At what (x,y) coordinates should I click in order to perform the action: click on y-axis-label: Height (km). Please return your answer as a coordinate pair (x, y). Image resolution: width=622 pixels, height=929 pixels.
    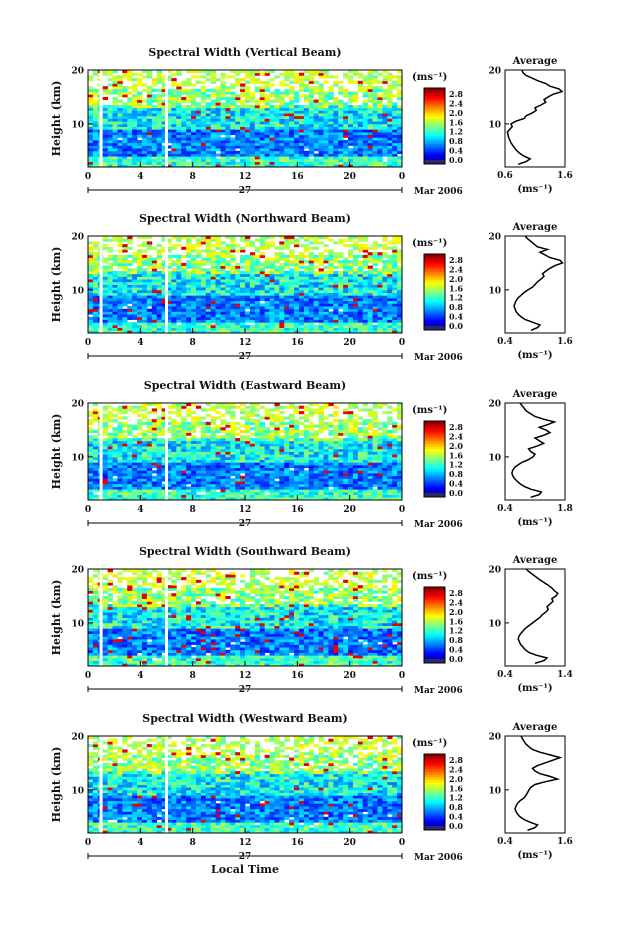
    Looking at the image, I should click on (56, 285).